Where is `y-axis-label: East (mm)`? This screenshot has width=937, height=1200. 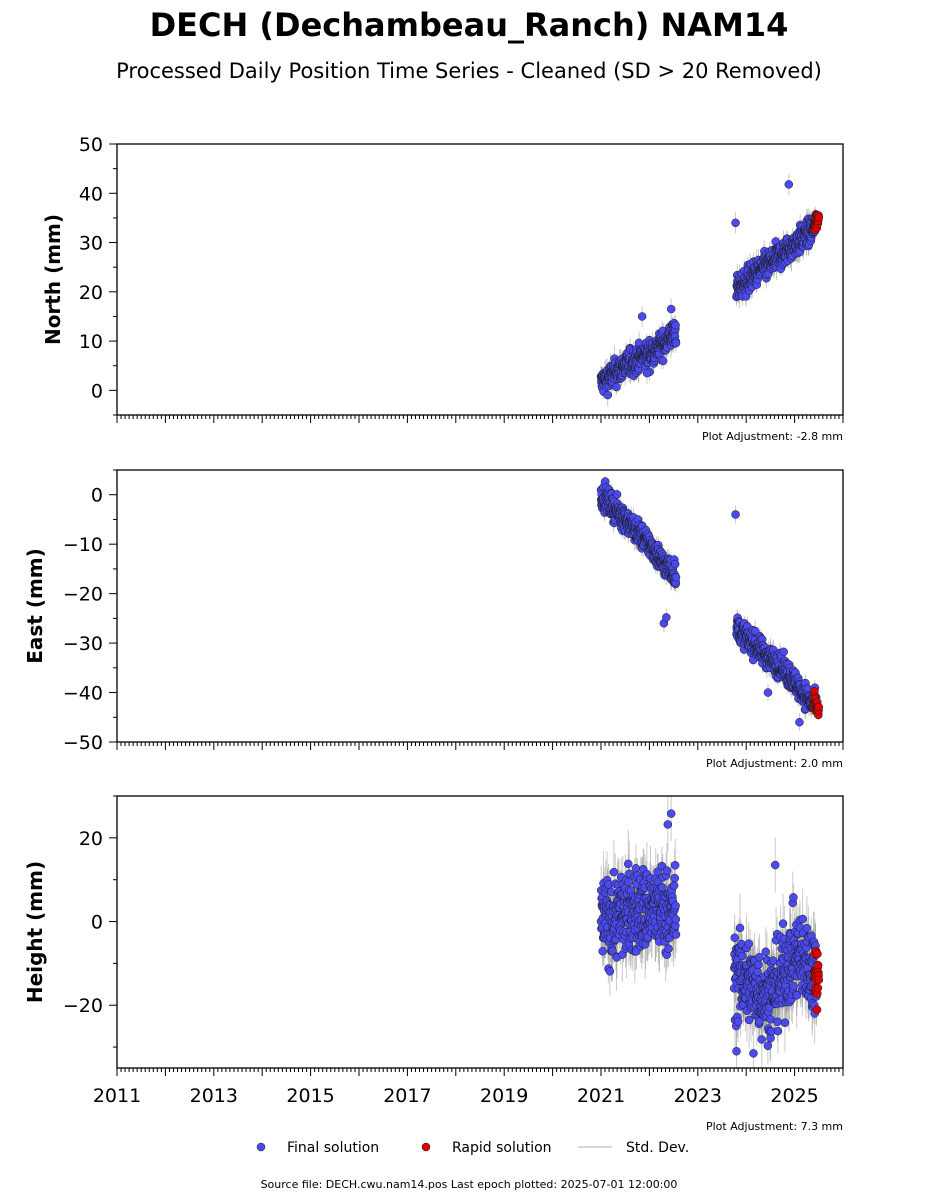 y-axis-label: East (mm) is located at coordinates (35, 606).